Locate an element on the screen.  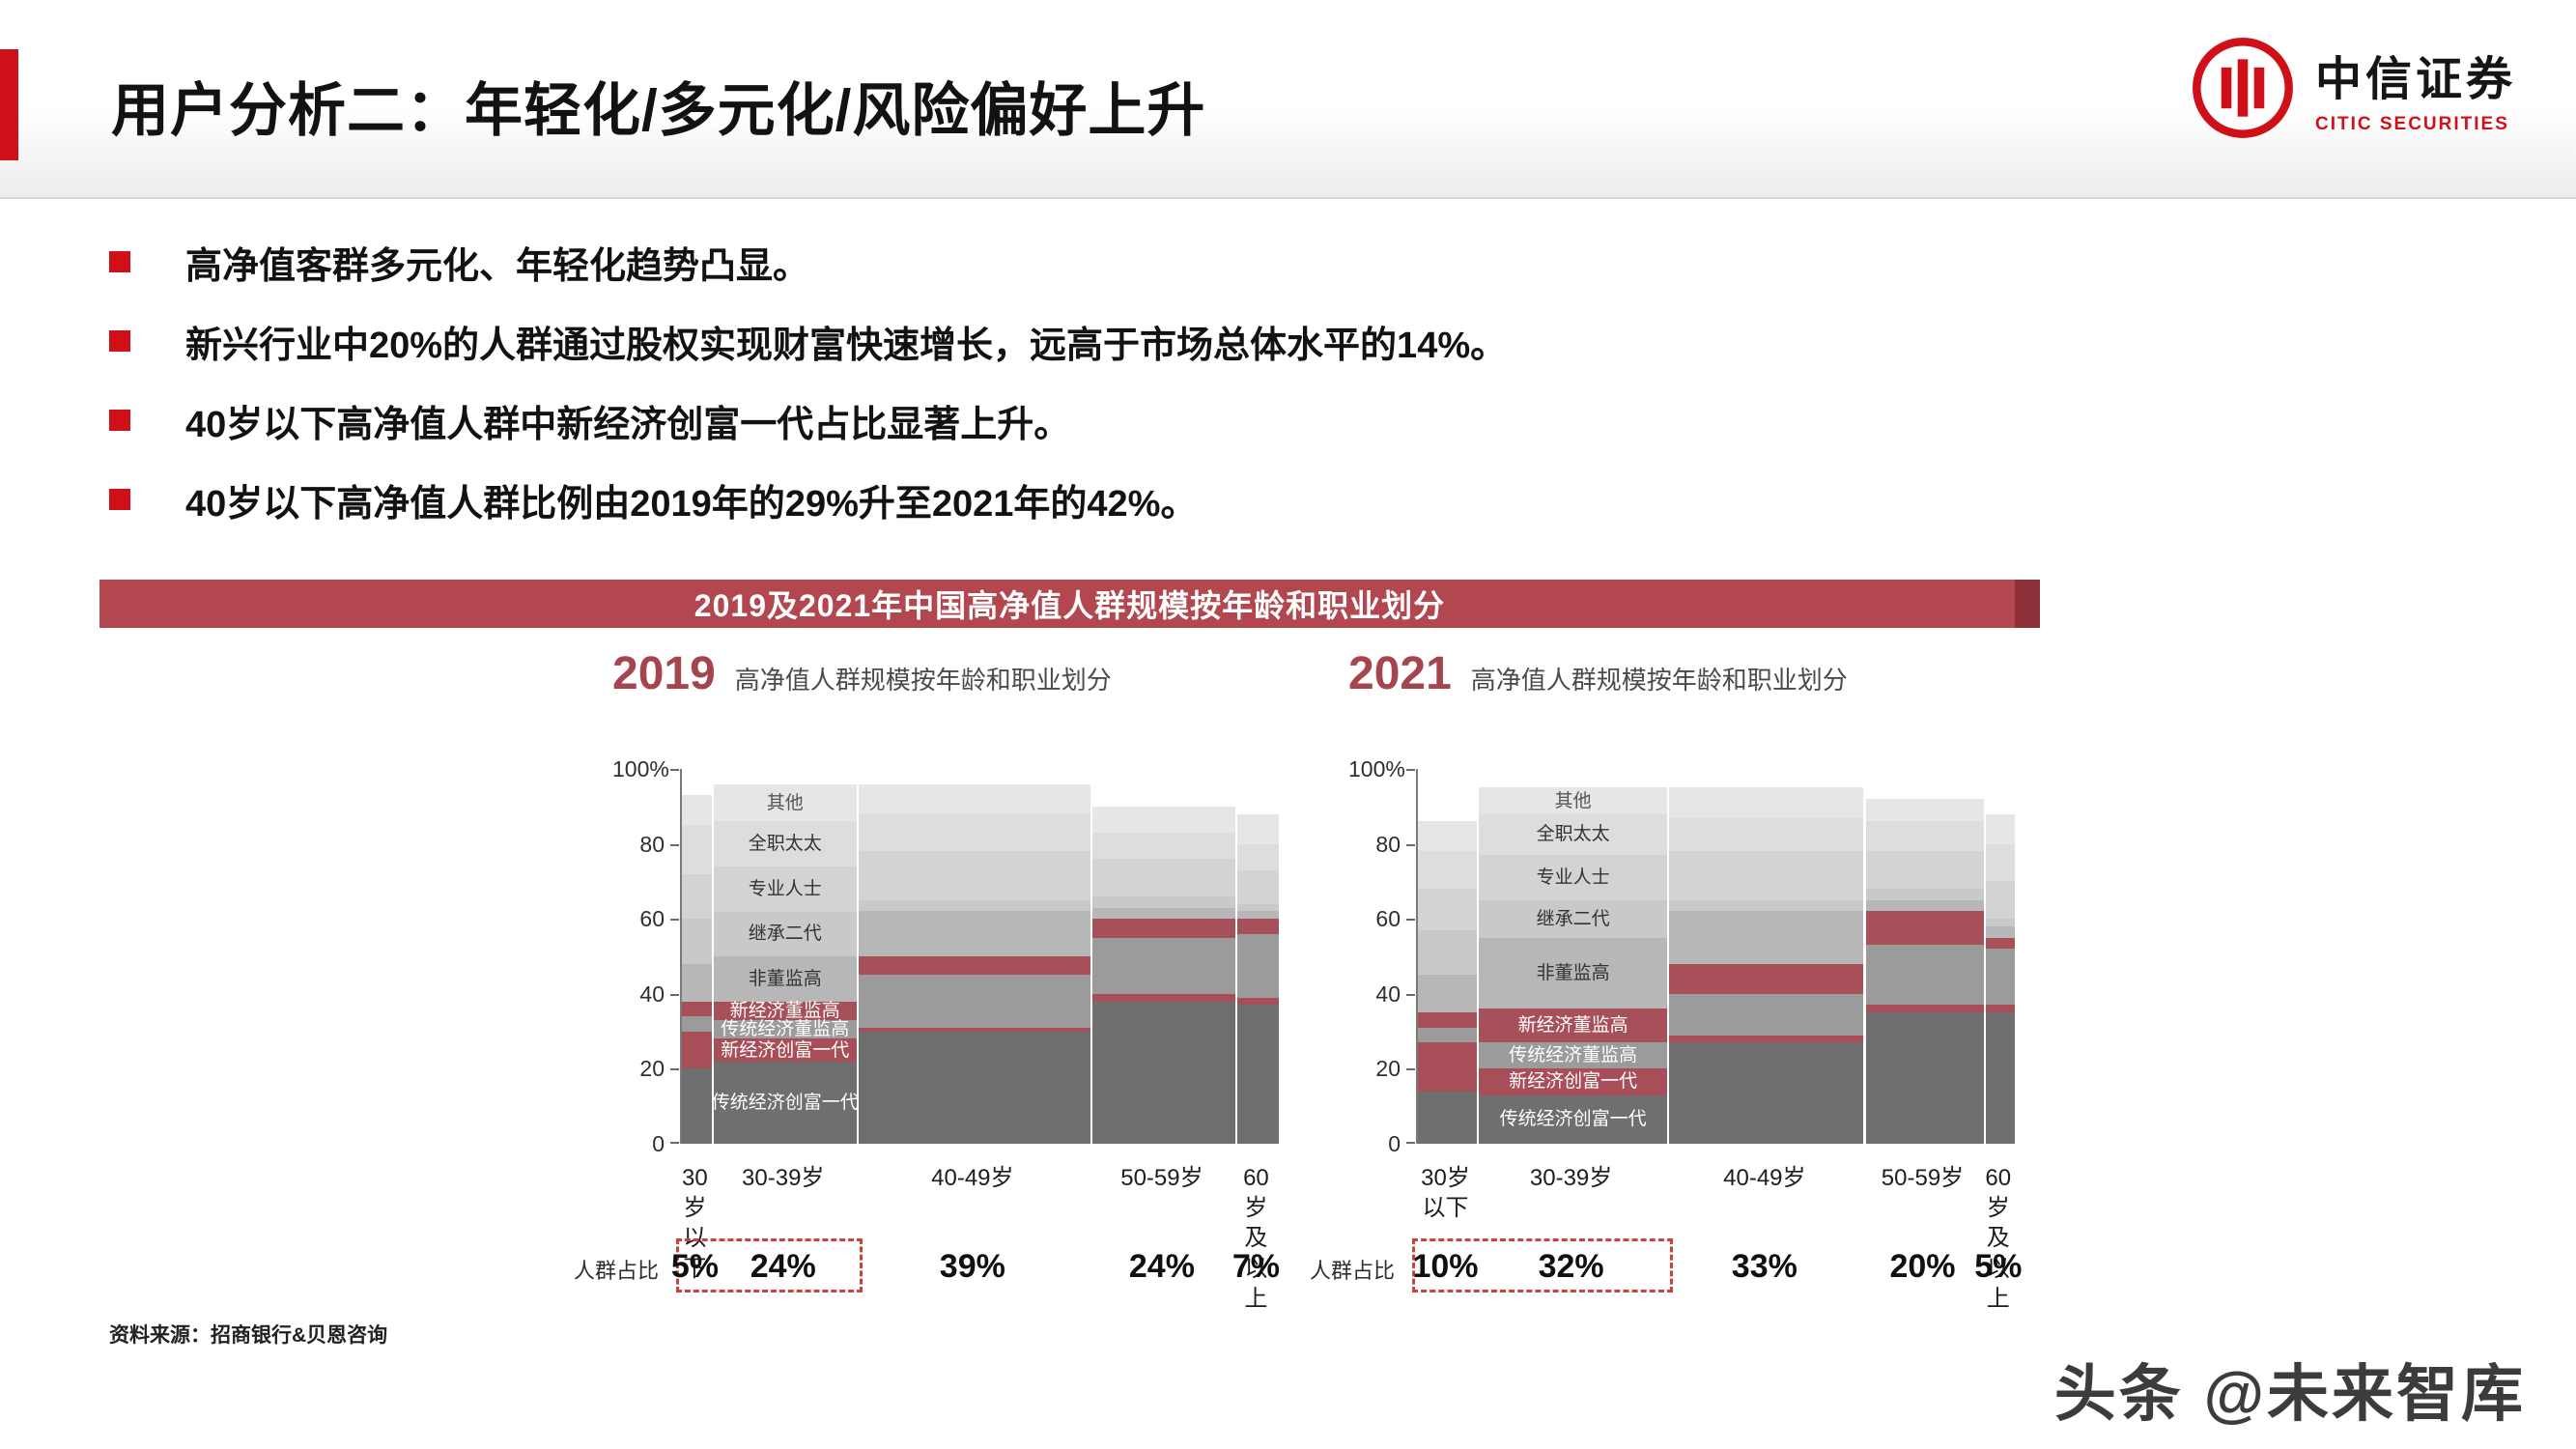
citic-logo: 中信证券 CITIC SECURITIES is located at coordinates (2354, 88).